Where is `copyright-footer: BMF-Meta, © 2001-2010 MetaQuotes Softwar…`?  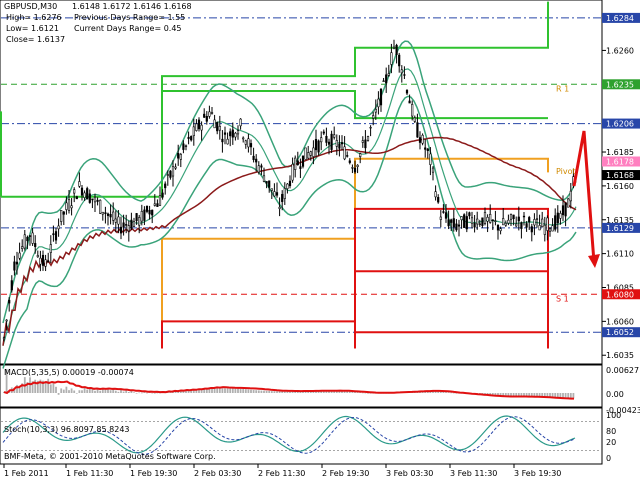
copyright-footer: BMF-Meta, © 2001-2010 MetaQuotes Softwar… is located at coordinates (110, 456).